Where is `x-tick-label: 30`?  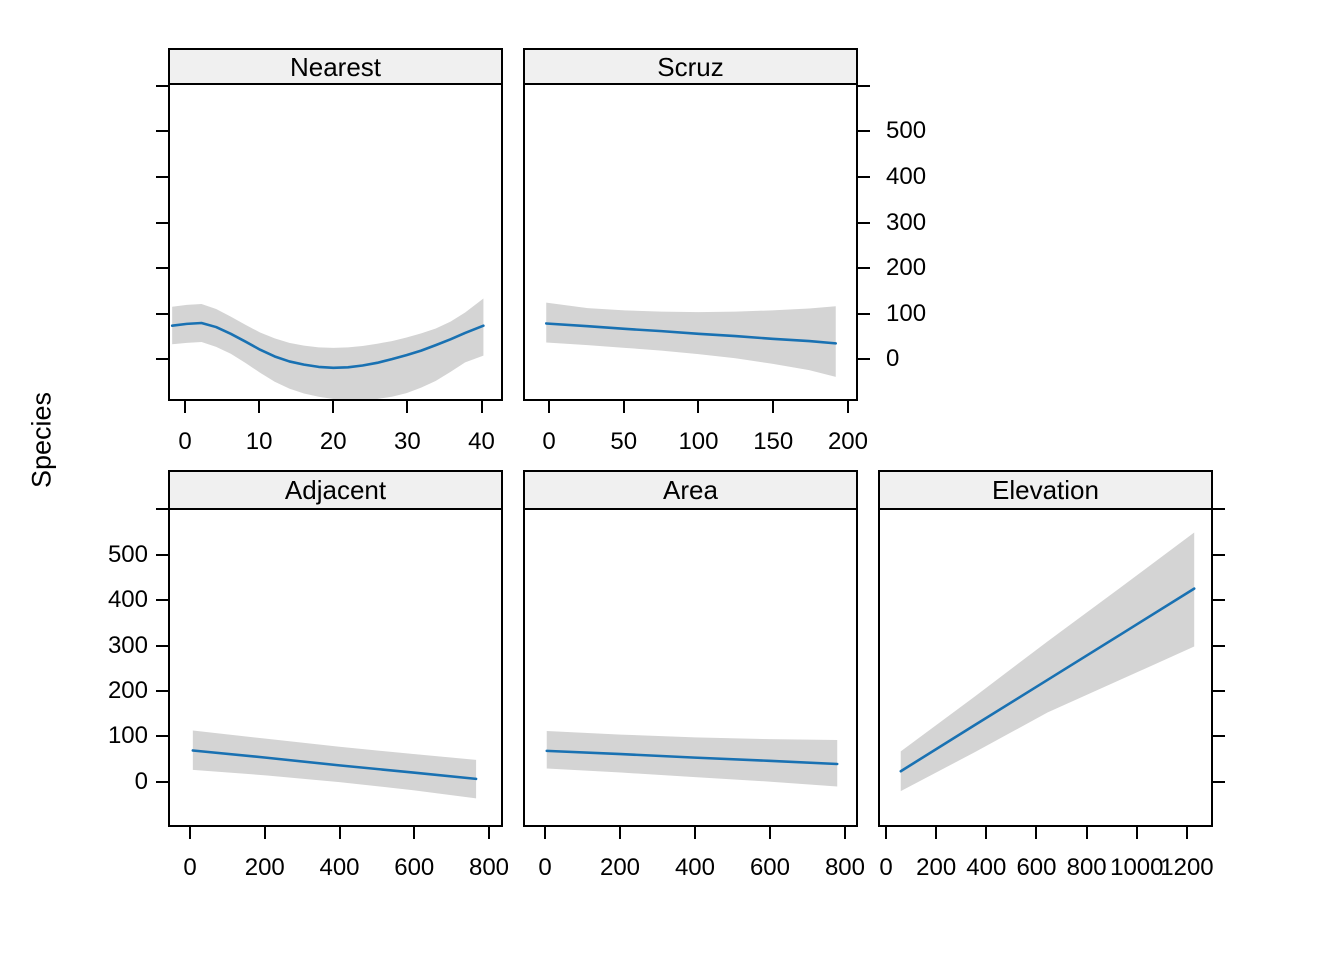
x-tick-label: 30 is located at coordinates (407, 441).